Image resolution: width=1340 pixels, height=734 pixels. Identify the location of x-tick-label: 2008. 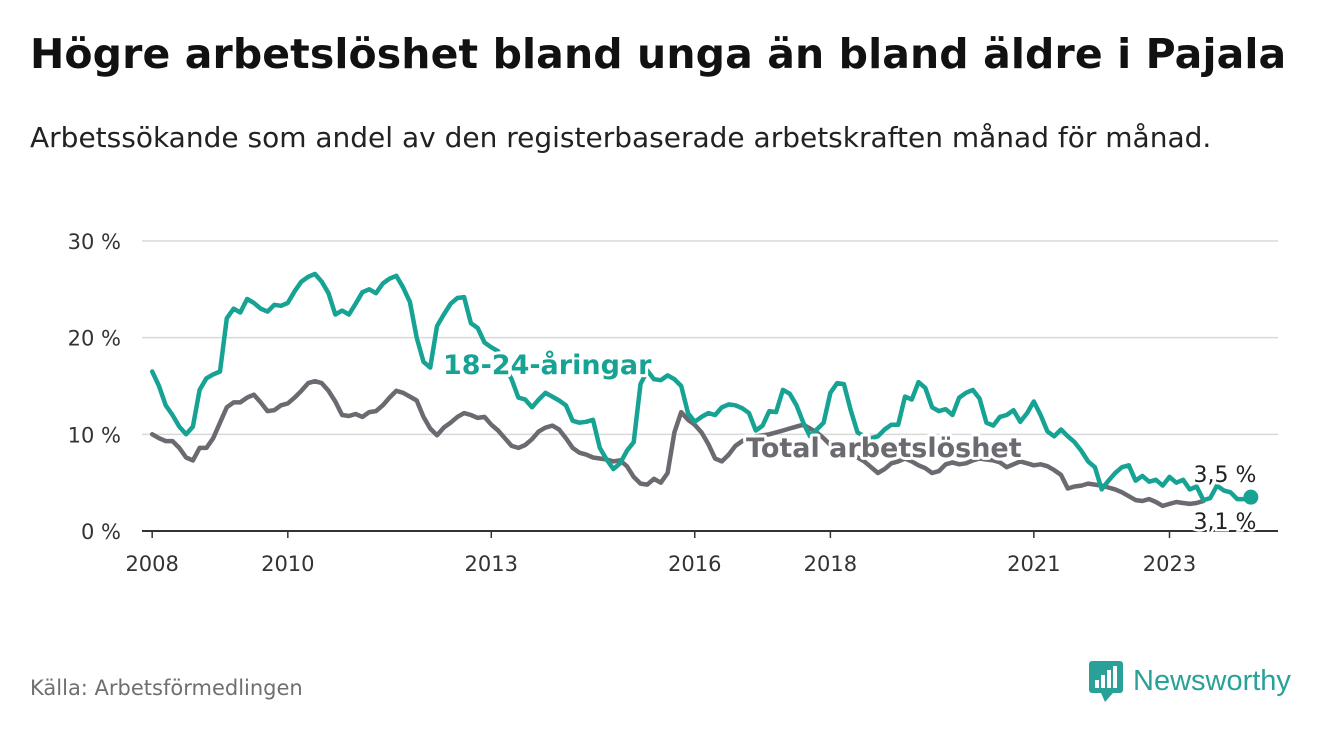
(151, 564).